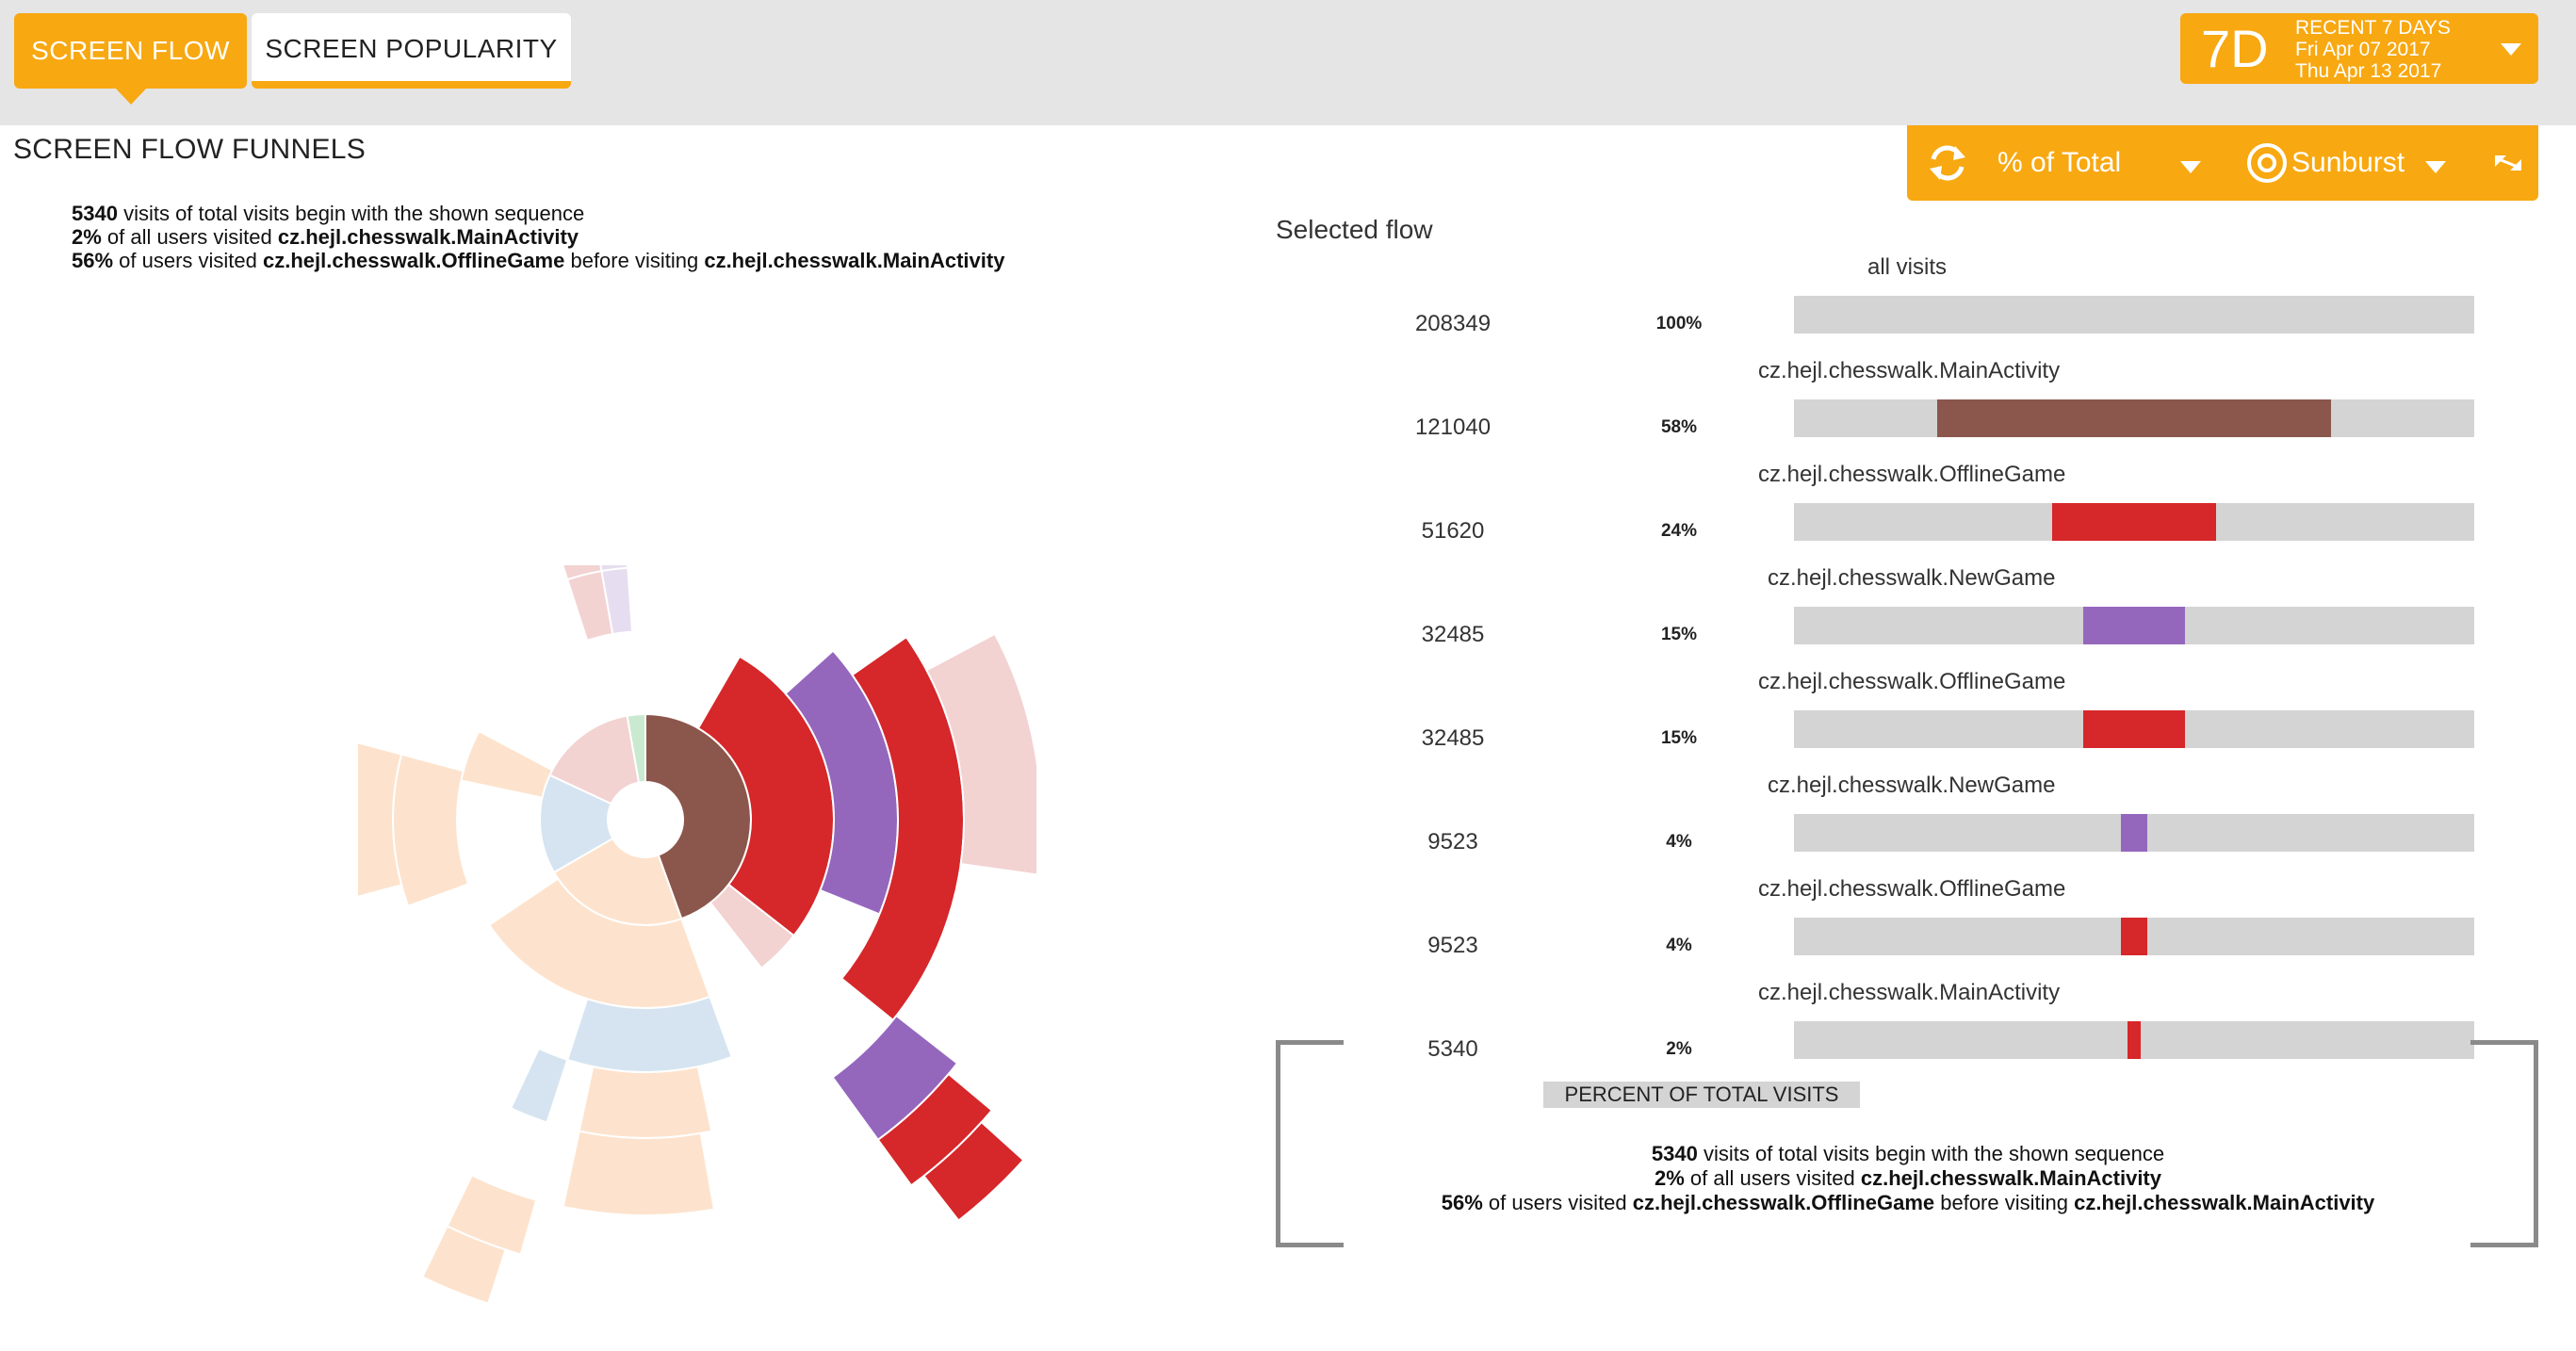  What do you see at coordinates (189, 237) in the screenshot?
I see `summary-users-text: of all users visited` at bounding box center [189, 237].